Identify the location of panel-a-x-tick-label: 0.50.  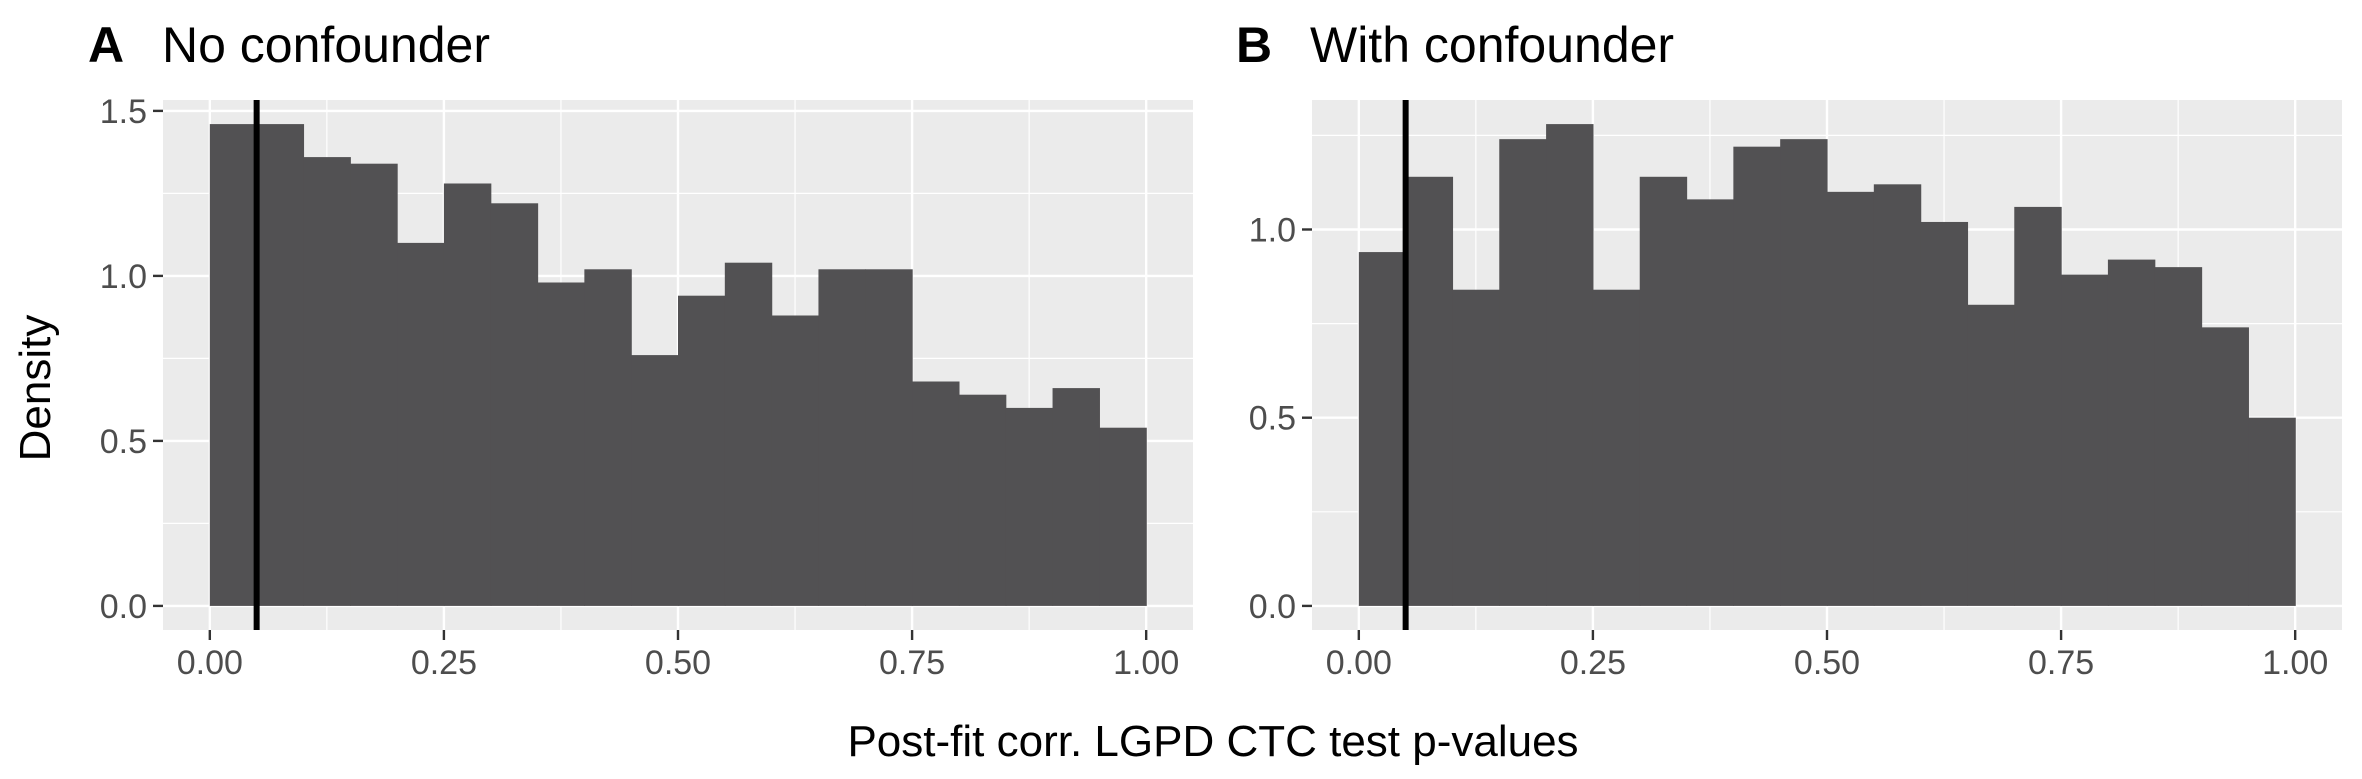
(678, 663).